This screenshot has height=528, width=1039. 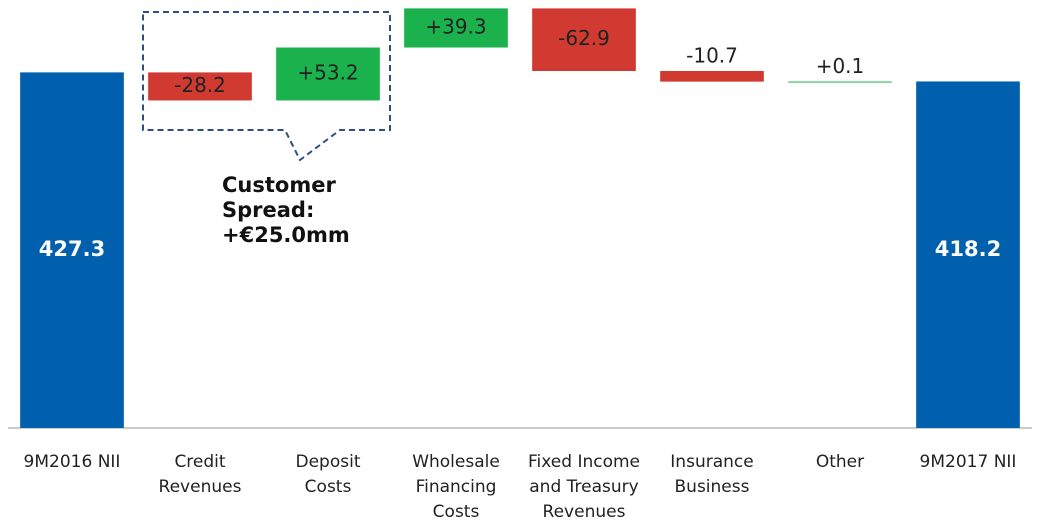 I want to click on value-label: 427.3, so click(x=72, y=249).